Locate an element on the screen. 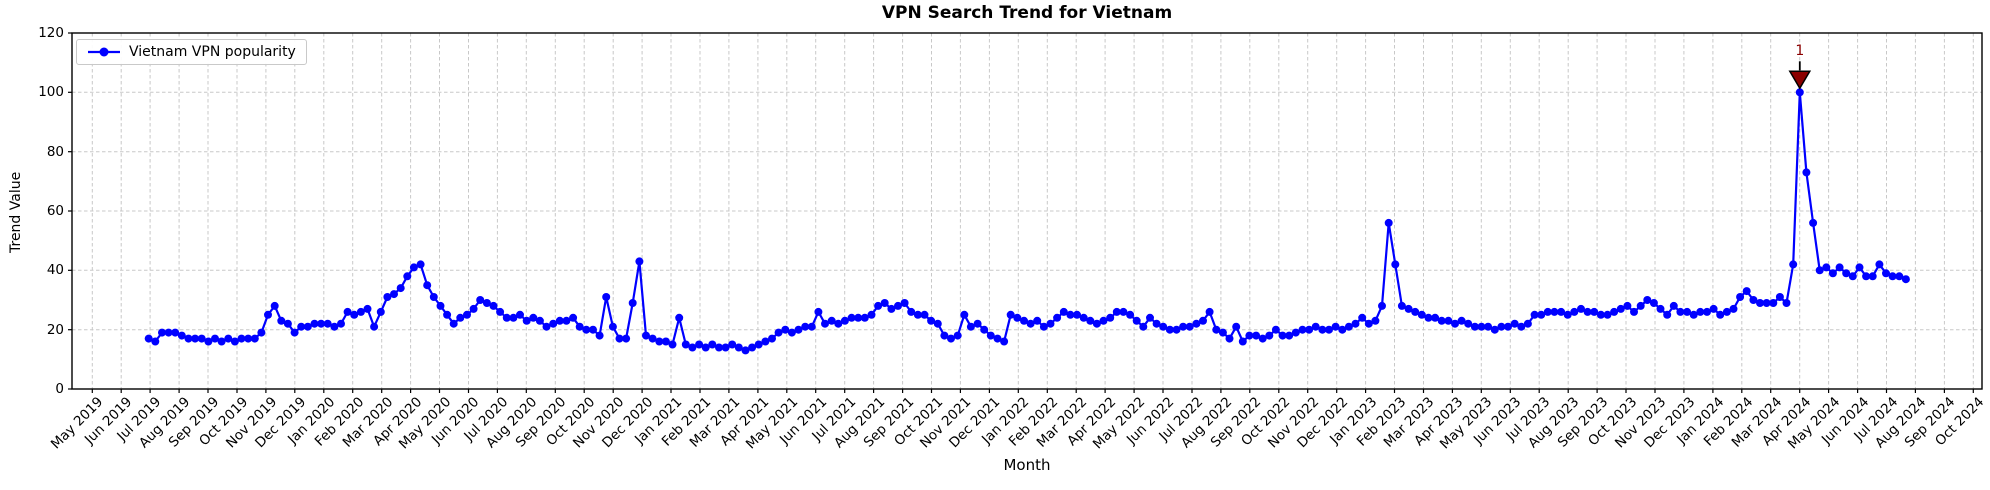  y-tick-label: 80 is located at coordinates (55, 151).